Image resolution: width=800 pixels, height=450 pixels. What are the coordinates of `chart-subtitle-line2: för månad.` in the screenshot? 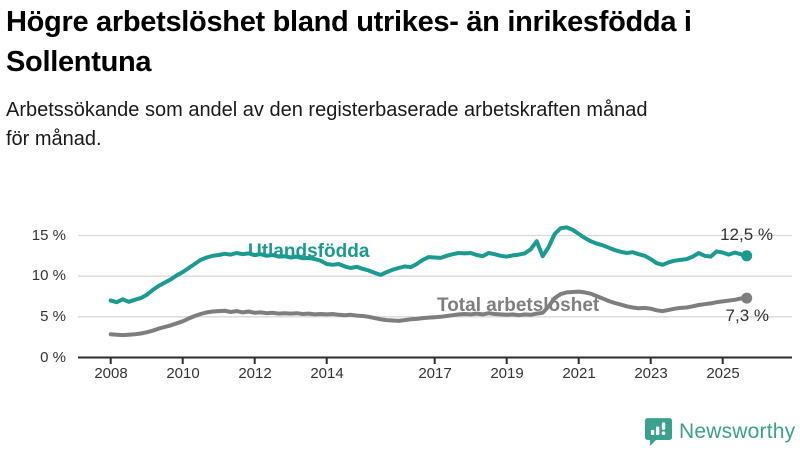 It's located at (54, 139).